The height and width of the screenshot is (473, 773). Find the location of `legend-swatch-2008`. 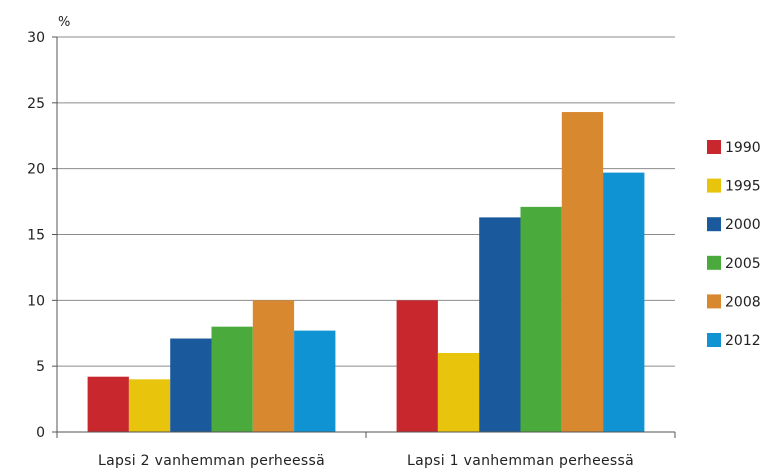

legend-swatch-2008 is located at coordinates (714, 301).